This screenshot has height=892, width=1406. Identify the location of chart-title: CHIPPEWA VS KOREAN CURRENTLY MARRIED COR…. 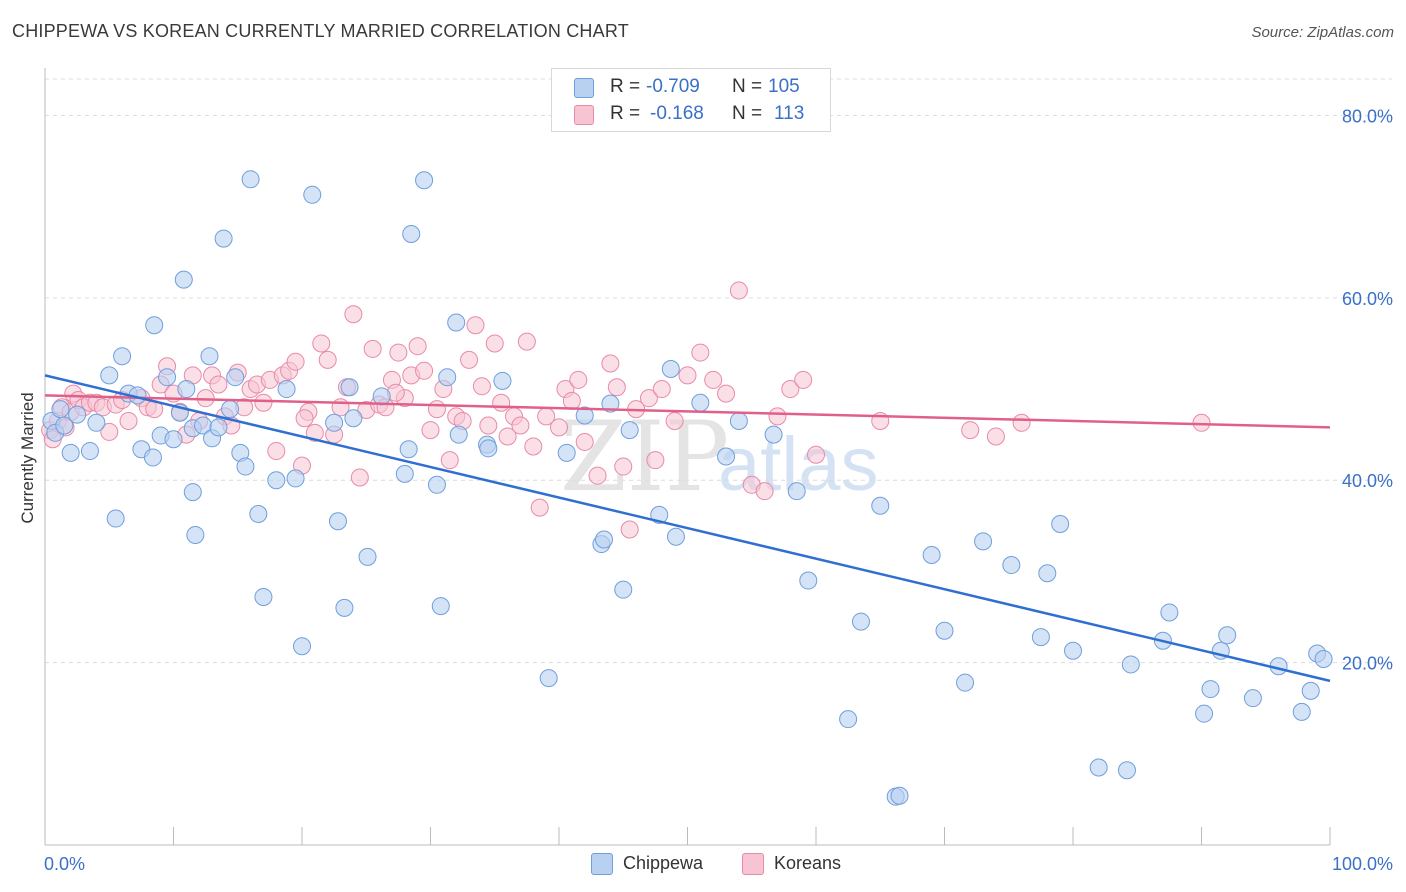
(320, 31).